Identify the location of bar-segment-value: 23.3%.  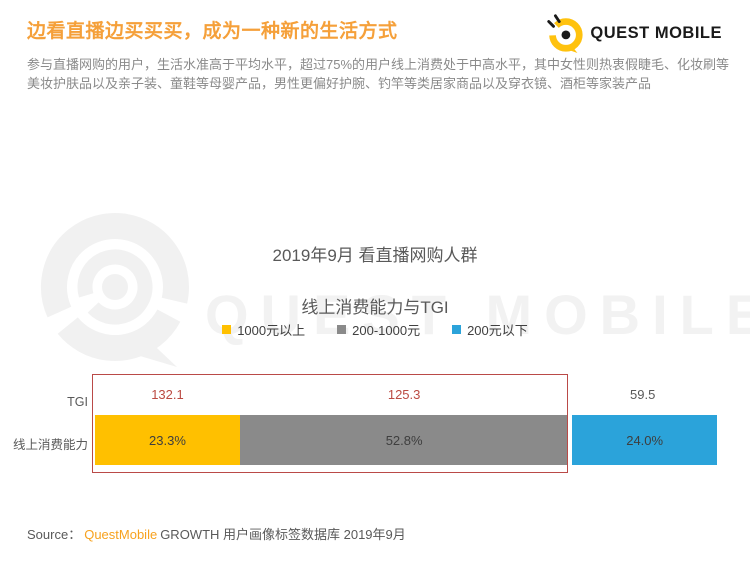
(167, 440).